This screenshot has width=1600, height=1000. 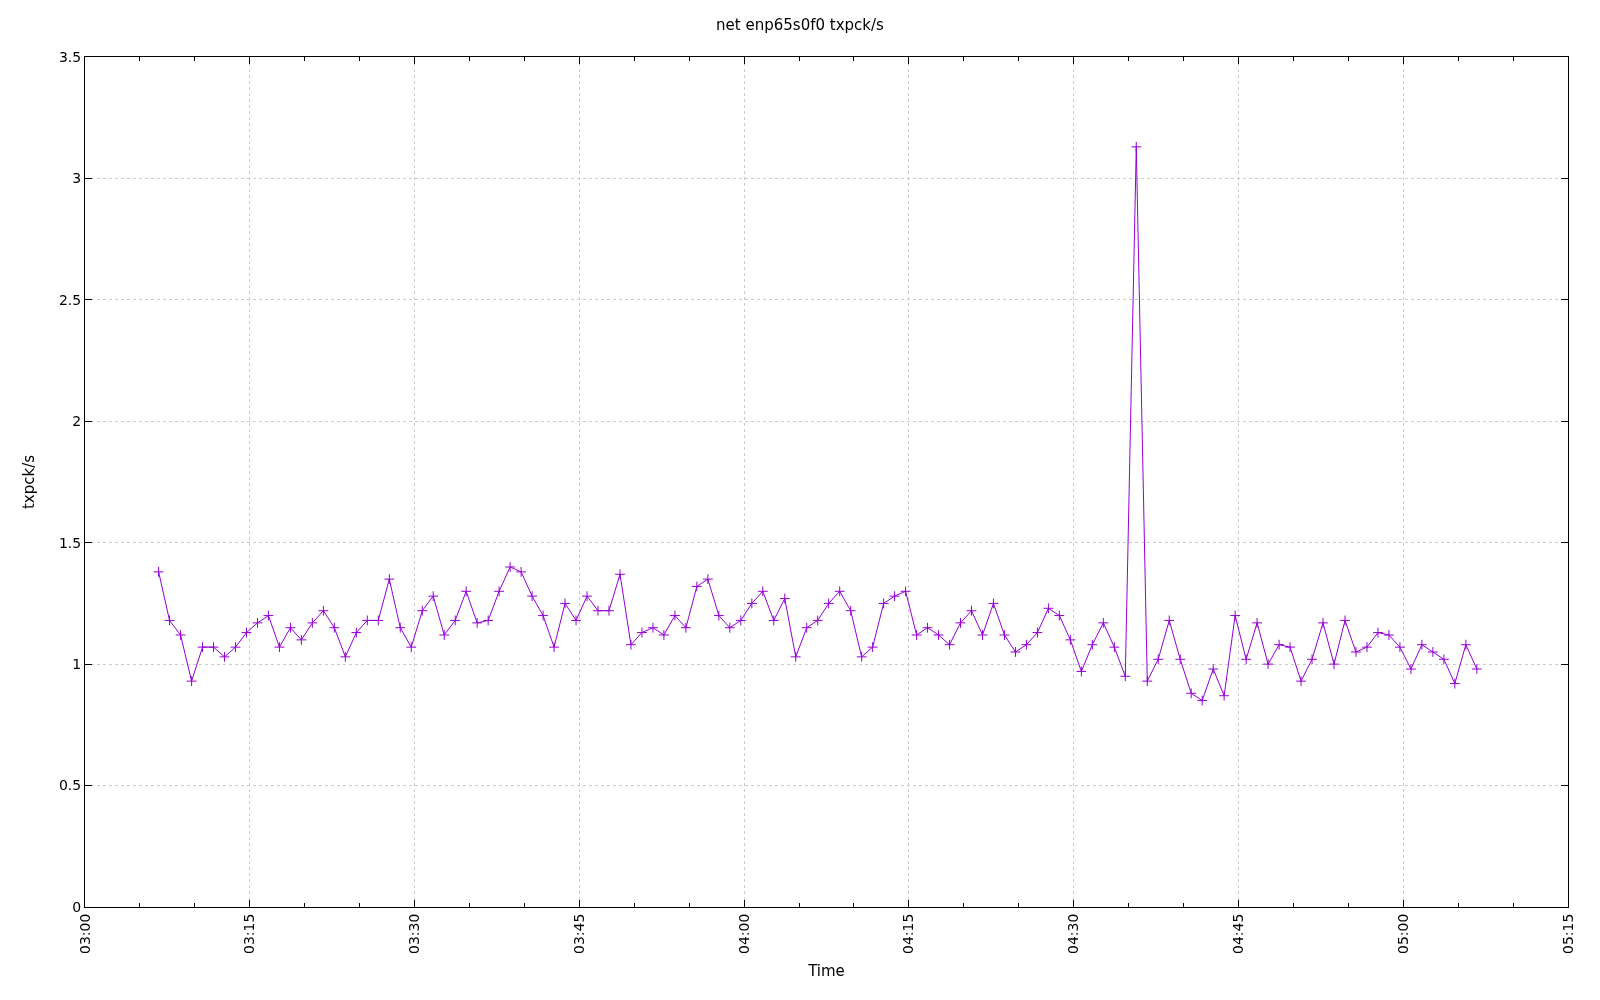 I want to click on y-tick-label: 2.5, so click(x=70, y=299).